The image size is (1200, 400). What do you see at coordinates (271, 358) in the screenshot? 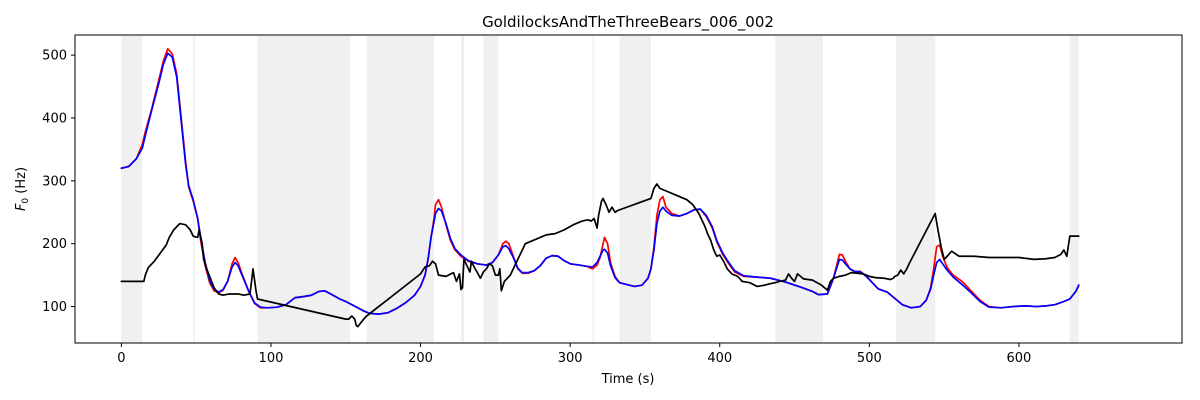
I see `x-tick-label: 100` at bounding box center [271, 358].